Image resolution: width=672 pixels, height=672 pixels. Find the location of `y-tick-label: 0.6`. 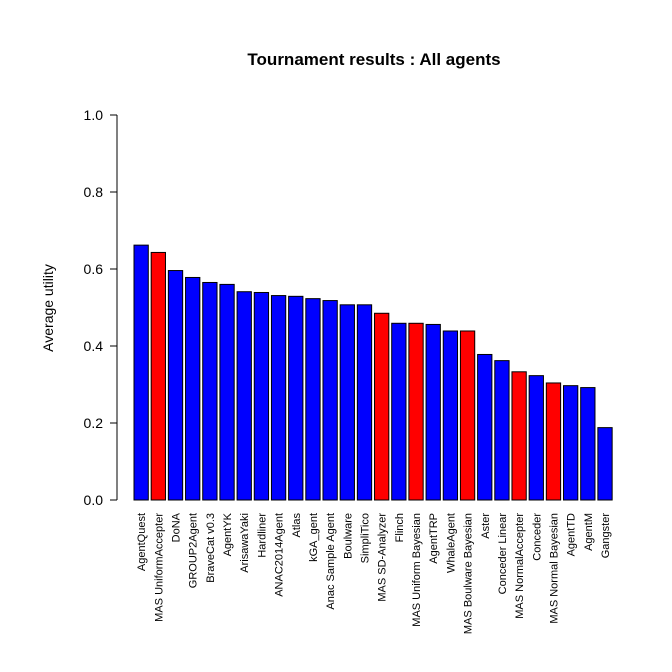

y-tick-label: 0.6 is located at coordinates (94, 269).